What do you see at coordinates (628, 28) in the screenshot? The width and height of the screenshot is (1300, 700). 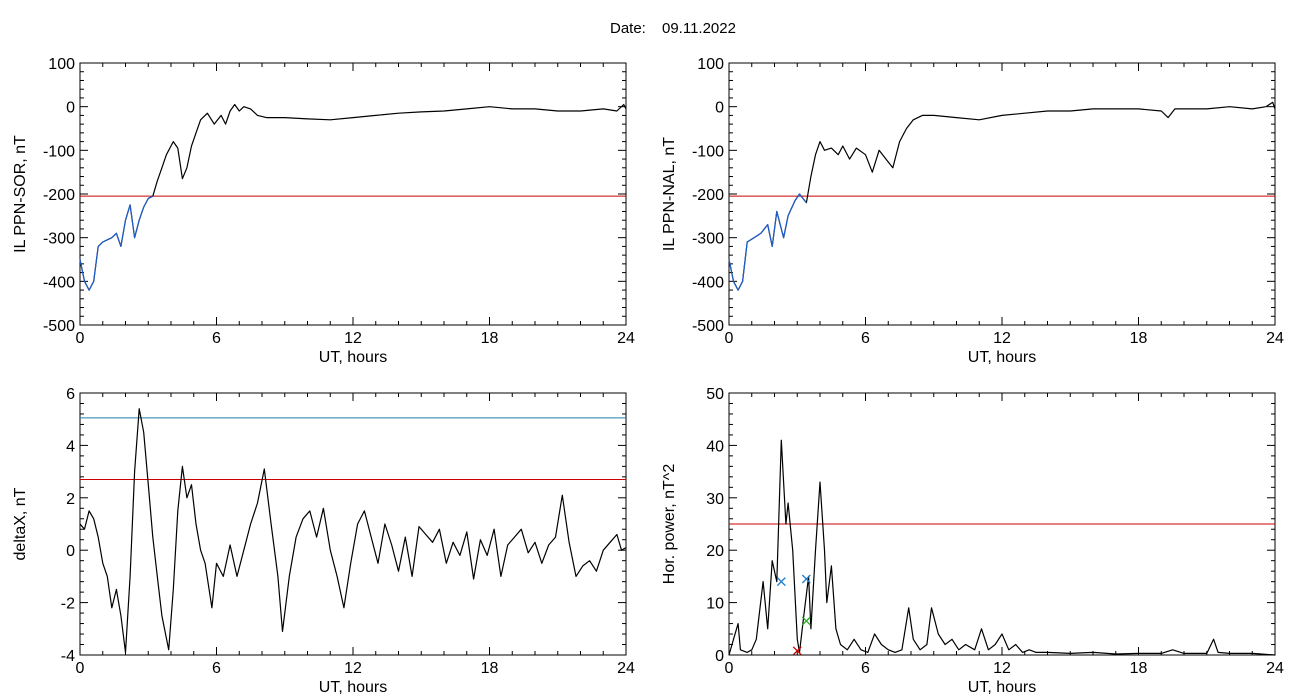 I see `figure-date-label: Date:` at bounding box center [628, 28].